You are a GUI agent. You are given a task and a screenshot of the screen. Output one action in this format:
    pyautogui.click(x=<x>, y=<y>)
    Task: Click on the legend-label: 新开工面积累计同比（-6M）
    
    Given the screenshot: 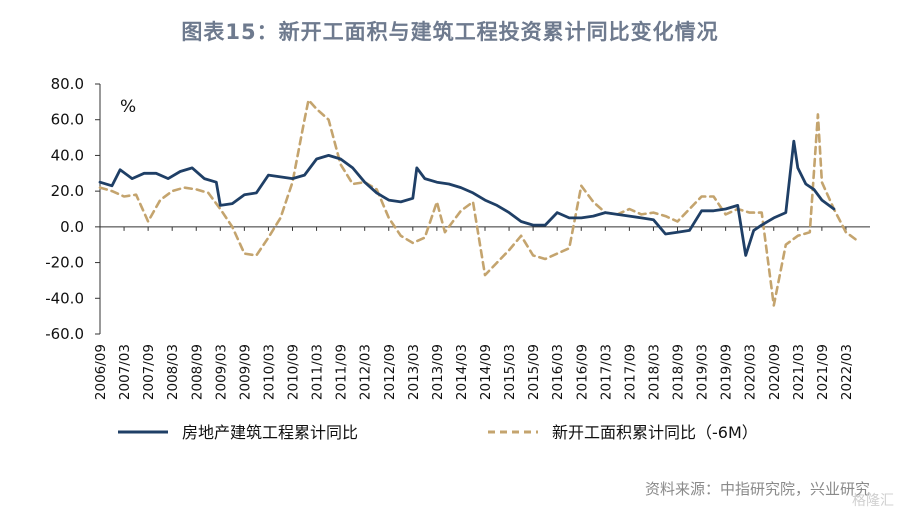 What is the action you would take?
    pyautogui.click(x=655, y=432)
    